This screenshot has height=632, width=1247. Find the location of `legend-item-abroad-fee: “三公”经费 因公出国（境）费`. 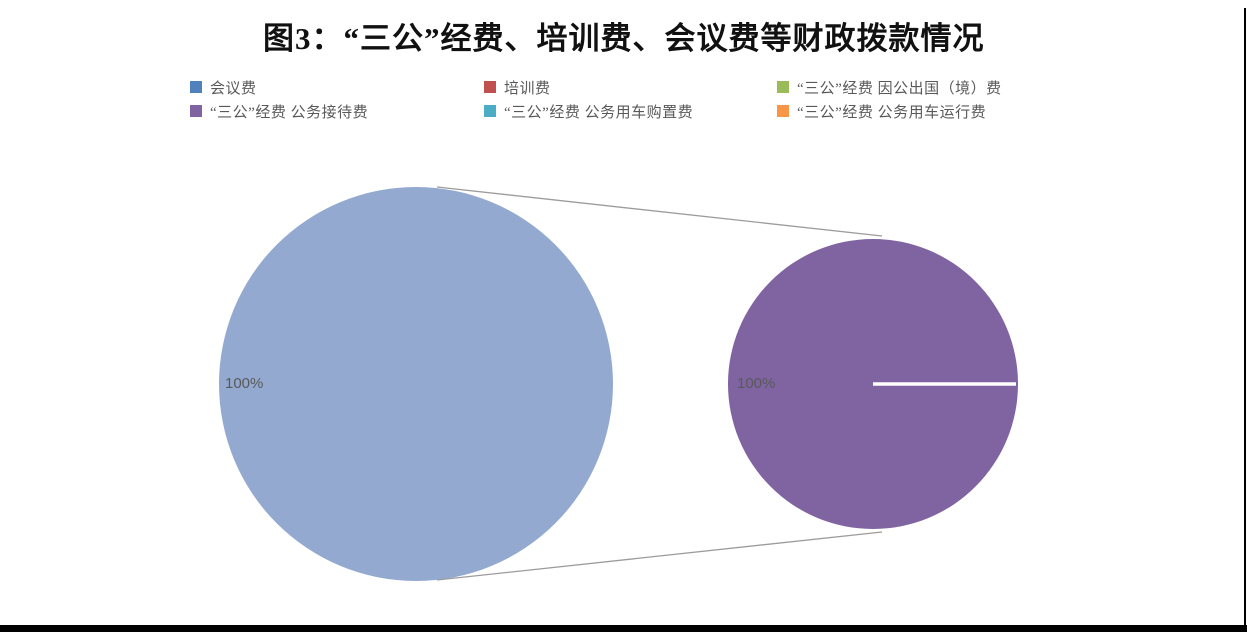

legend-item-abroad-fee: “三公”经费 因公出国（境）费 is located at coordinates (889, 88).